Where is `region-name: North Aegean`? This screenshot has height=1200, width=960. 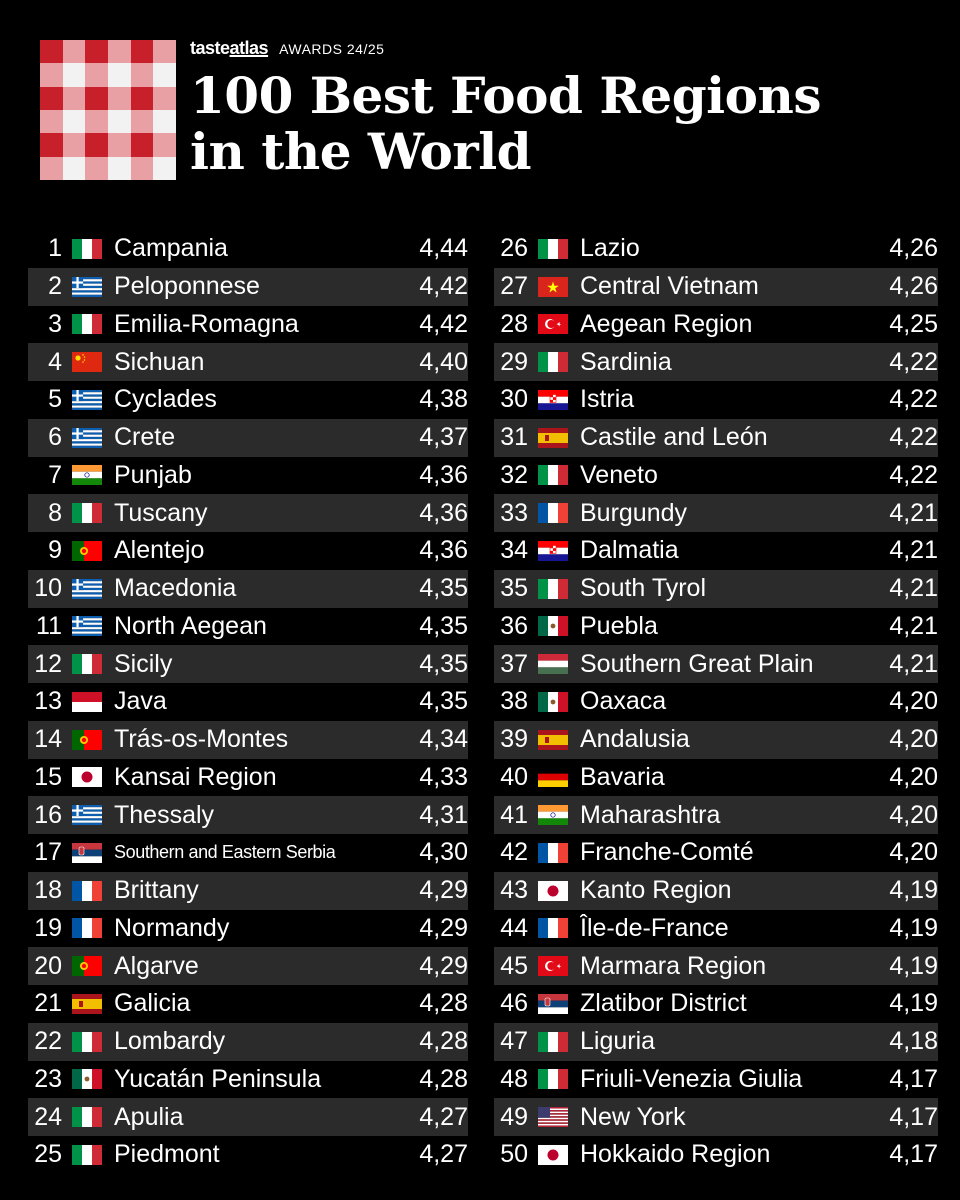
region-name: North Aegean is located at coordinates (190, 625).